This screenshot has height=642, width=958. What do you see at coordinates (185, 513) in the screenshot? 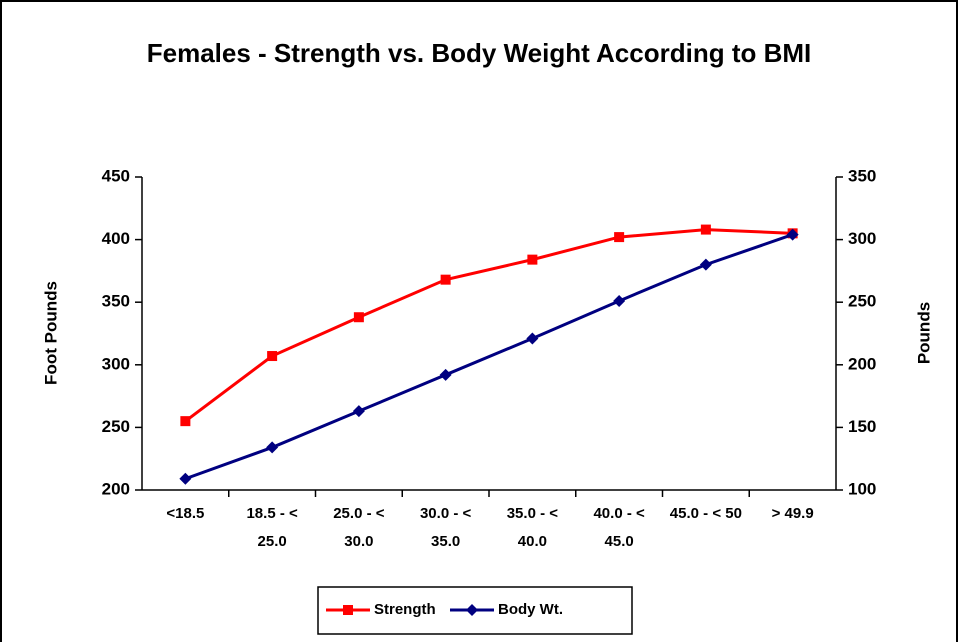
I see `x-tick-label: <18.5` at bounding box center [185, 513].